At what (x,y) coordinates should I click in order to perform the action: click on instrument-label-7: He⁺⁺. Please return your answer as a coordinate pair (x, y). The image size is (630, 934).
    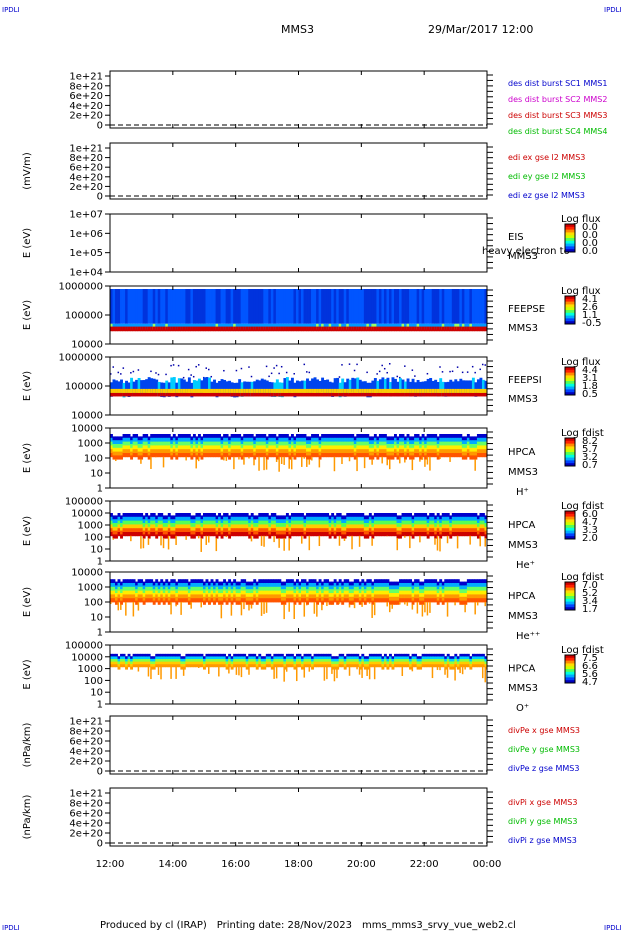
    Looking at the image, I should click on (528, 636).